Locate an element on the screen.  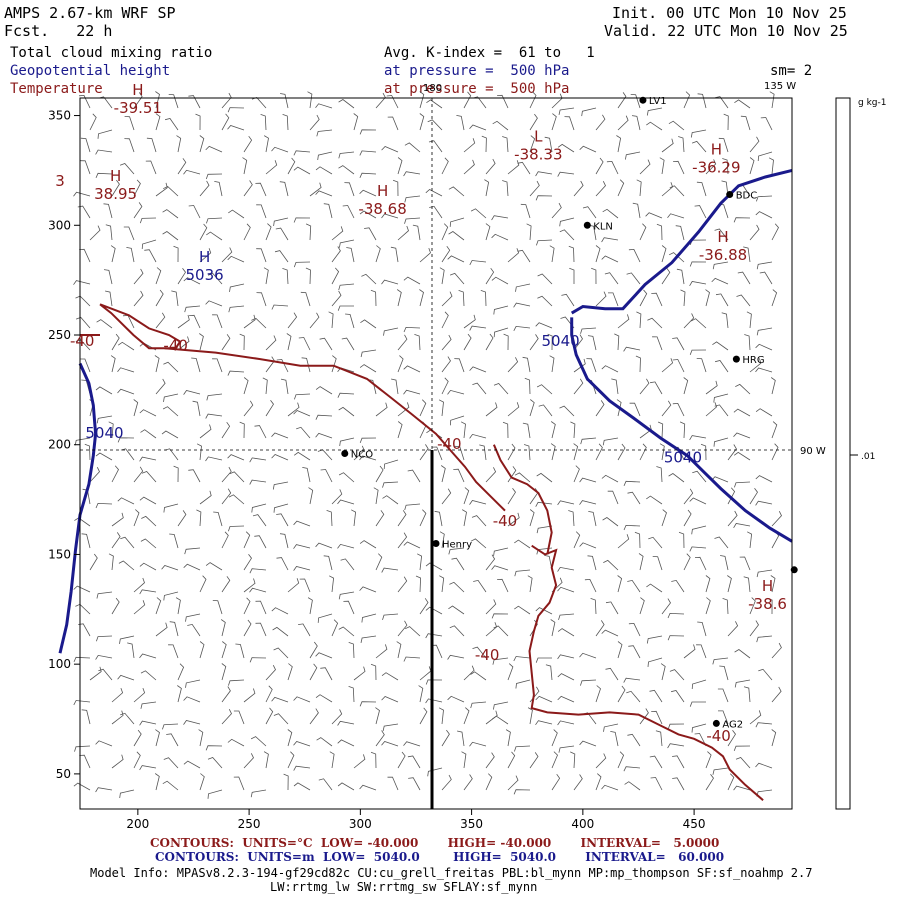
colorbar-unit: g kg-1 is located at coordinates (872, 103).